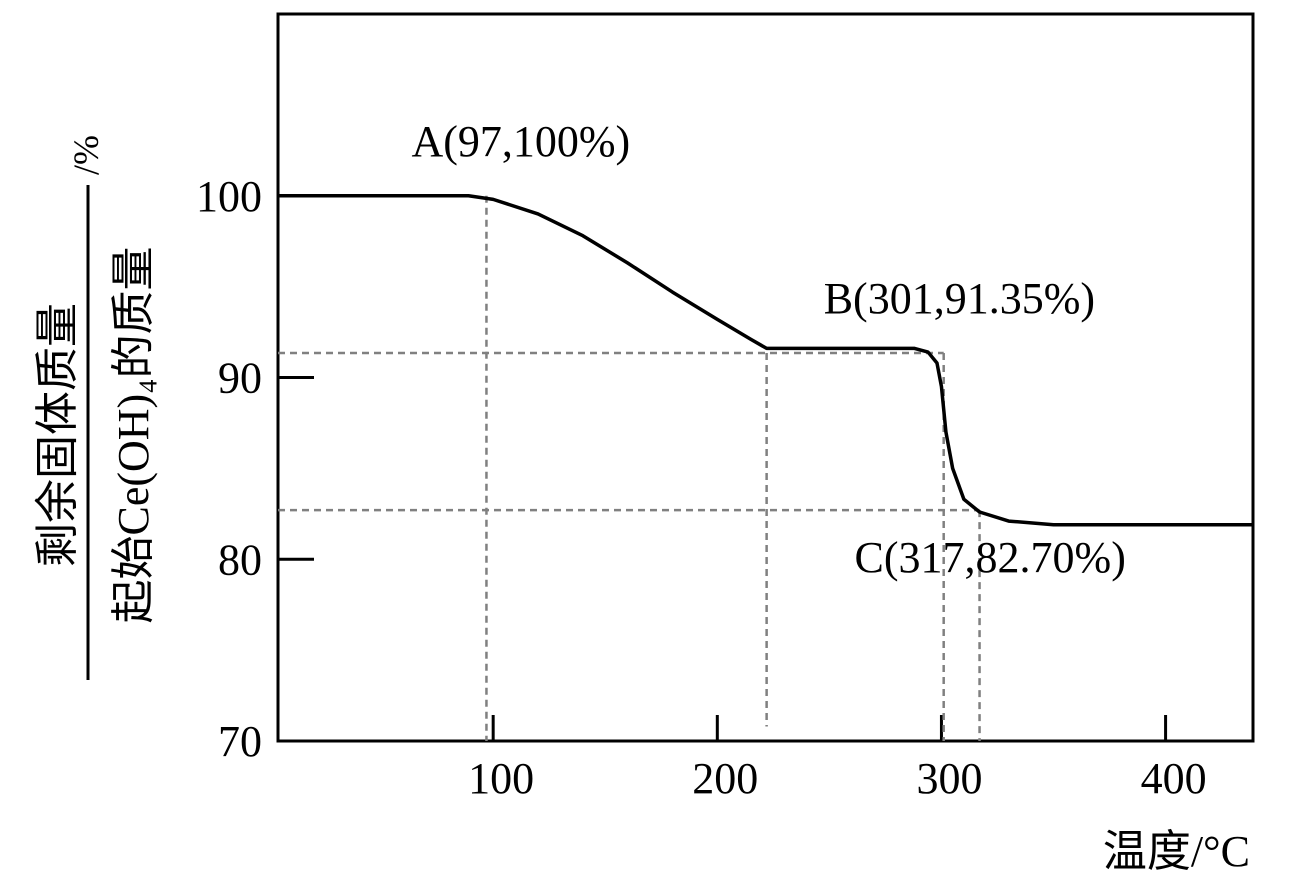  Describe the element at coordinates (949, 778) in the screenshot. I see `x-tick-label: 300` at that location.